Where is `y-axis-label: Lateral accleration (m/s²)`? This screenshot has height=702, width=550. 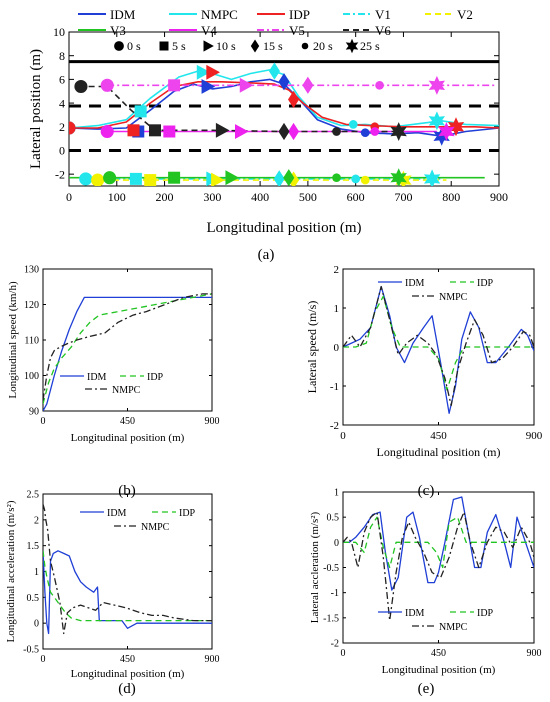 y-axis-label: Lateral accleration (m/s²) is located at coordinates (315, 567).